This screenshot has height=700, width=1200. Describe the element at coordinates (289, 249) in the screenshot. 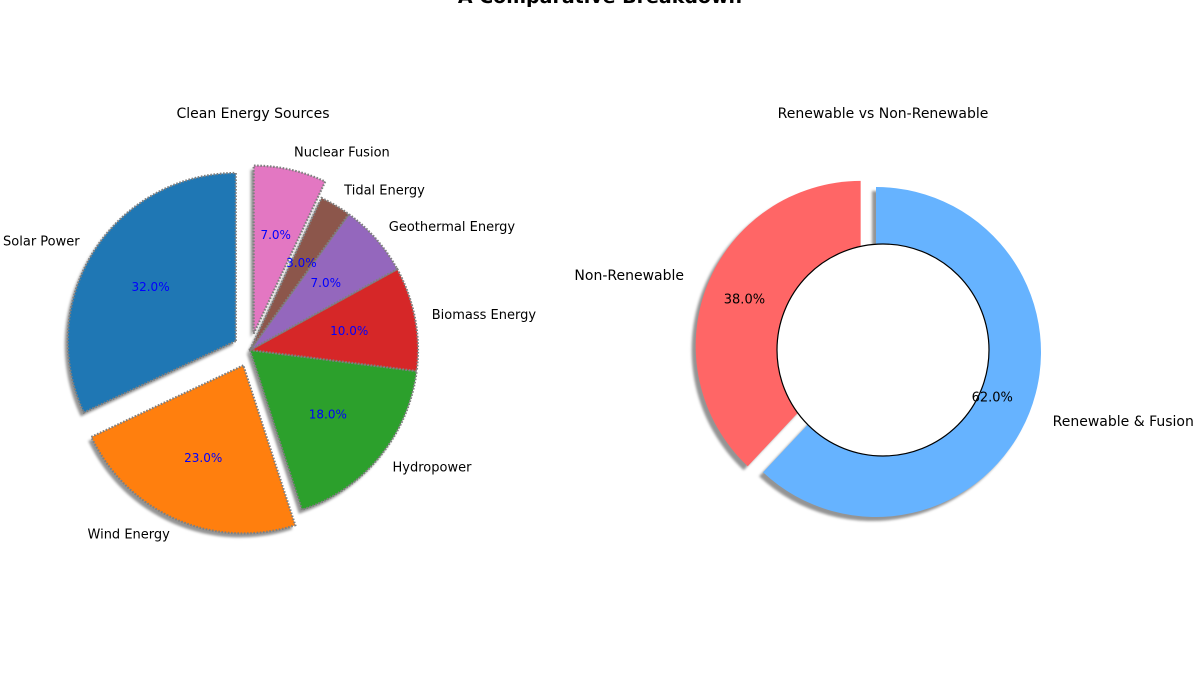

I see `slice-nuclear-fusion` at that location.